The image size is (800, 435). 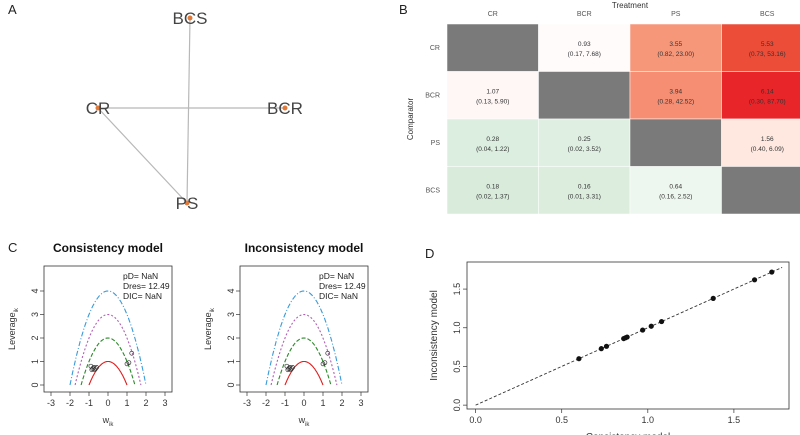 I want to click on panel-letter-c: C, so click(x=13, y=247).